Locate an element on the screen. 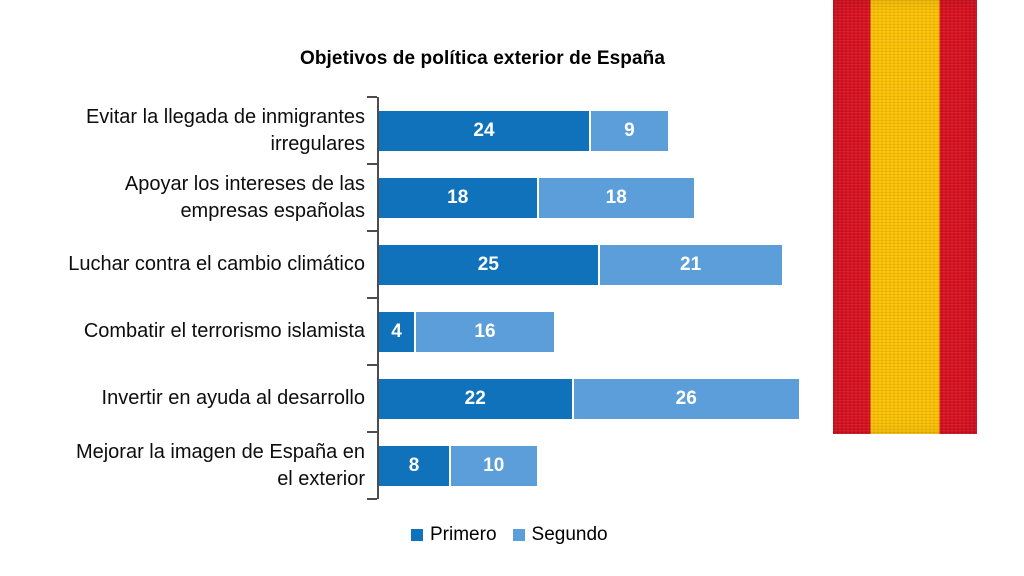 The height and width of the screenshot is (576, 1024). bar-segment-segundo: 10 is located at coordinates (493, 465).